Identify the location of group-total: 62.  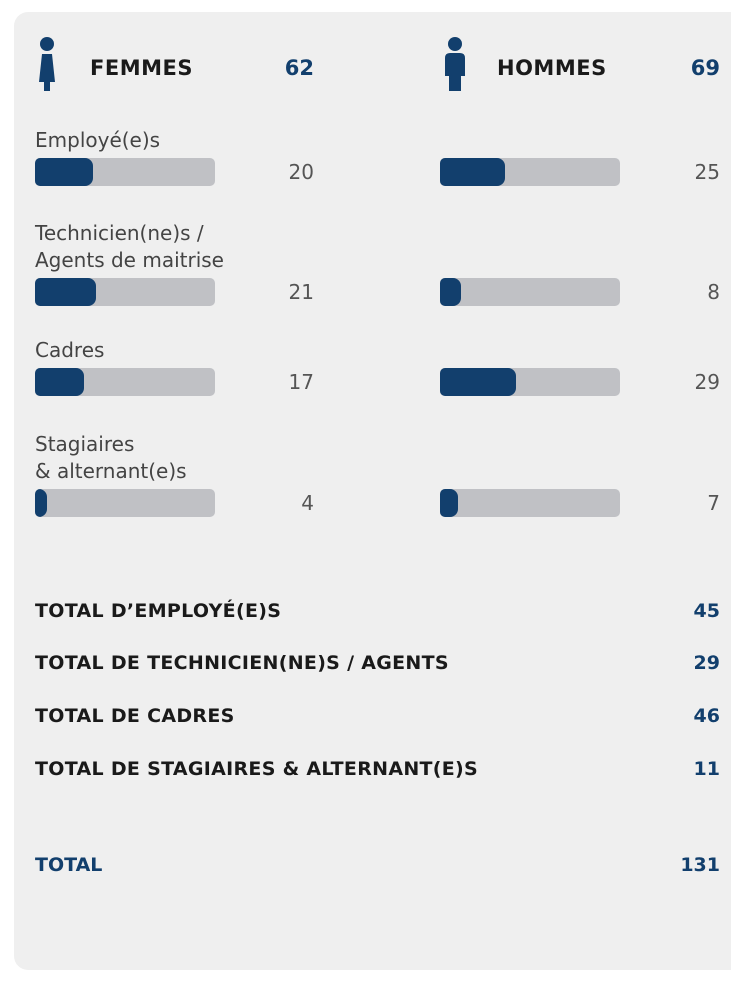
(299, 68).